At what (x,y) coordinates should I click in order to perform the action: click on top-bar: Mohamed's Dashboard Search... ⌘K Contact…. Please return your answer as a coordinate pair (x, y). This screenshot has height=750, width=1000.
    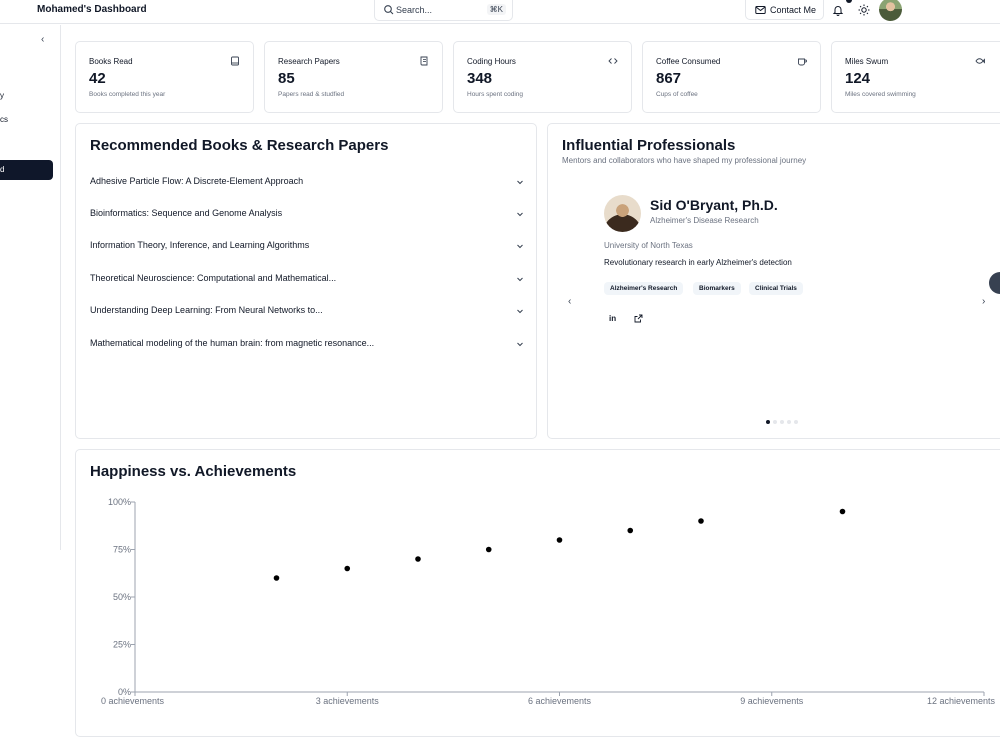
    Looking at the image, I should click on (500, 12).